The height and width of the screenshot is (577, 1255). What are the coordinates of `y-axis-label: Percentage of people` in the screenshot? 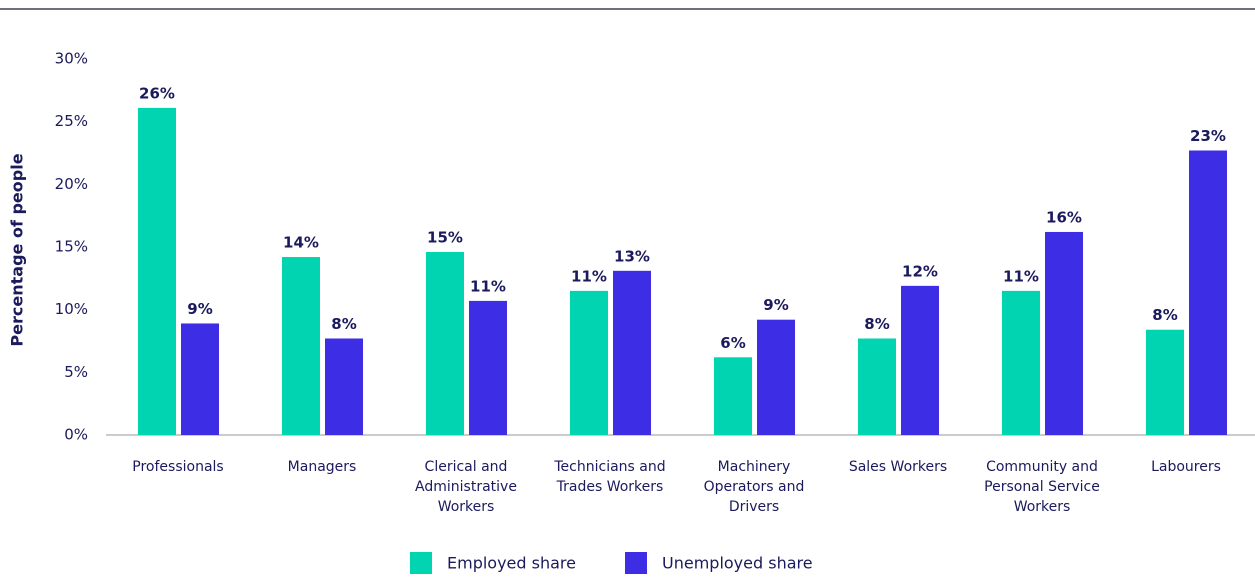 It's located at (17, 249).